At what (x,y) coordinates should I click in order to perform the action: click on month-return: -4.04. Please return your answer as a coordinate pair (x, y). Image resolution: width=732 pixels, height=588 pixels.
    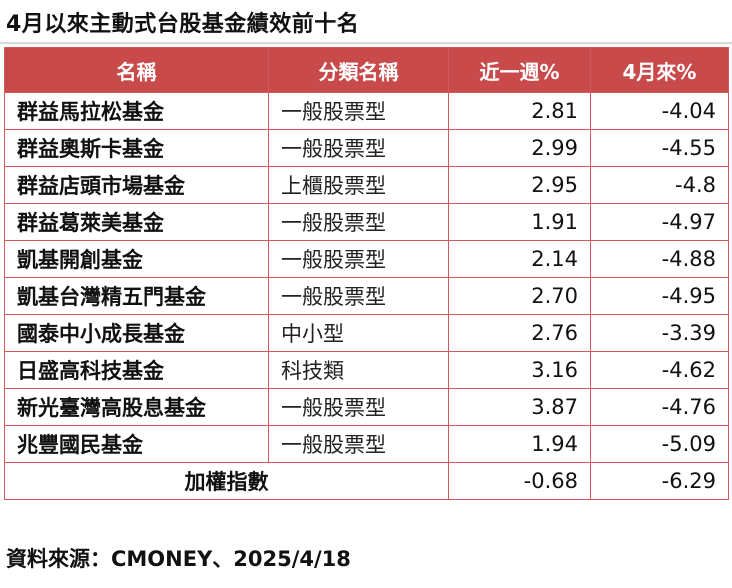
    Looking at the image, I should click on (659, 111).